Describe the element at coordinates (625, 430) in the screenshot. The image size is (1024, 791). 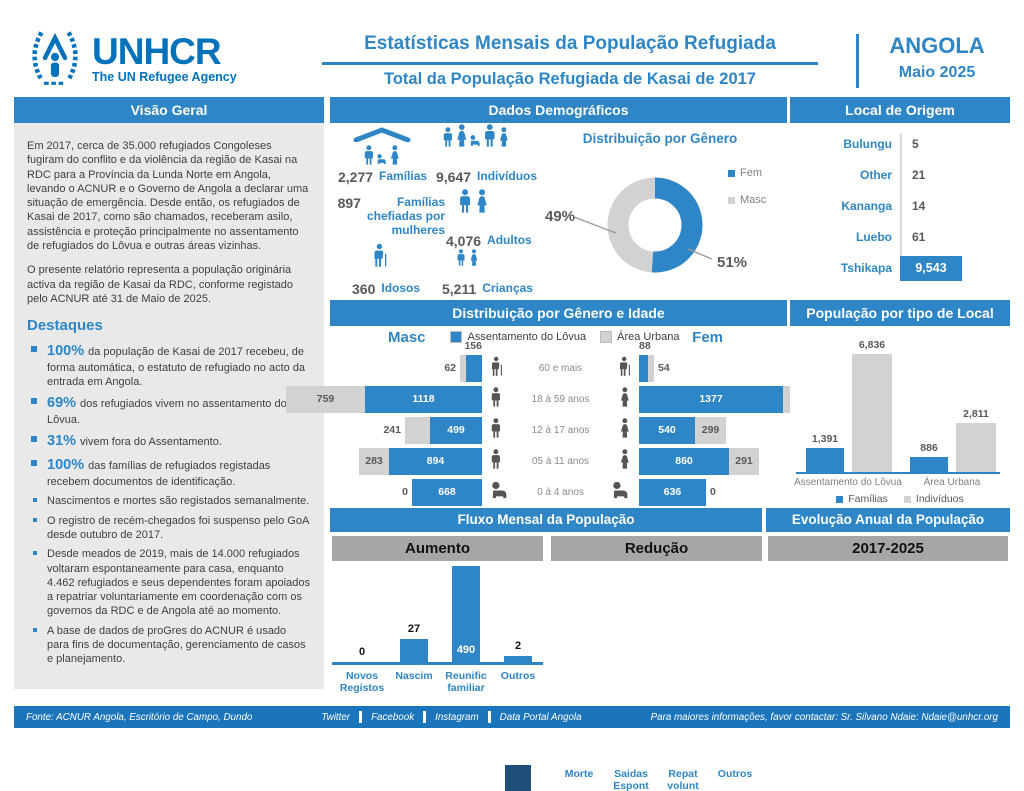
I see `teen-girl-icon` at that location.